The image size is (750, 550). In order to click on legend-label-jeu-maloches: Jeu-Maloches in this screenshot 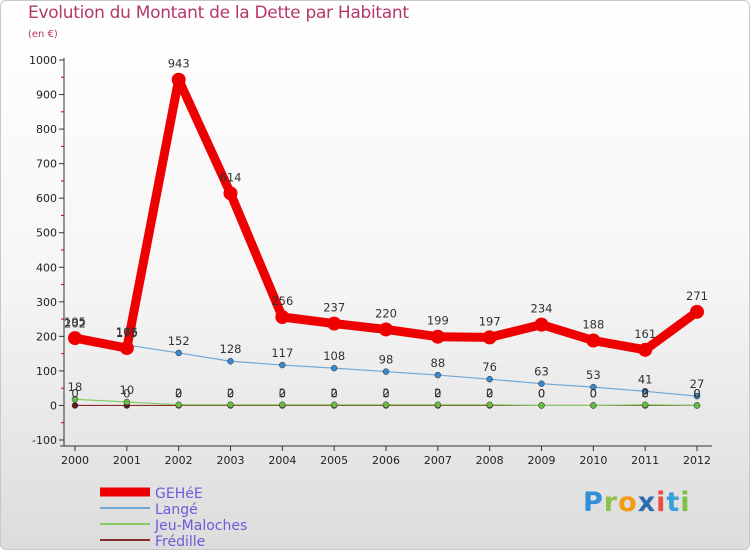, I will do `click(200, 526)`.